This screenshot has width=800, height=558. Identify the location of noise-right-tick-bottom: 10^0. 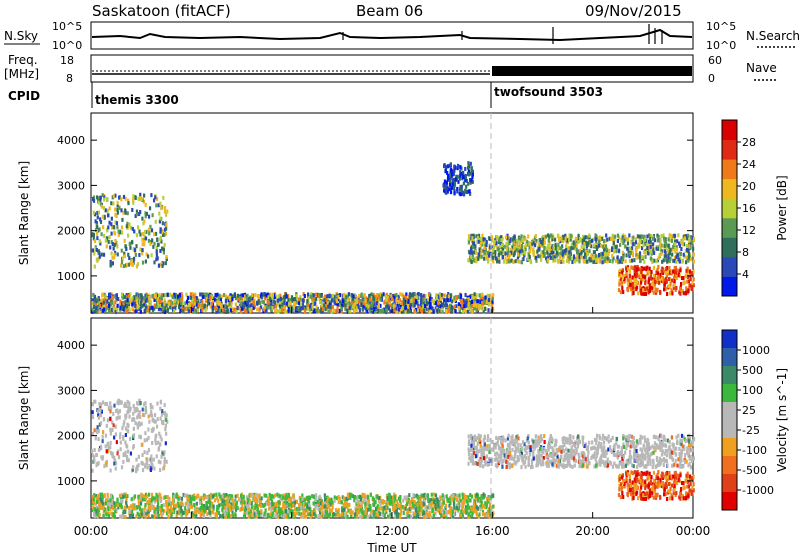
(721, 45).